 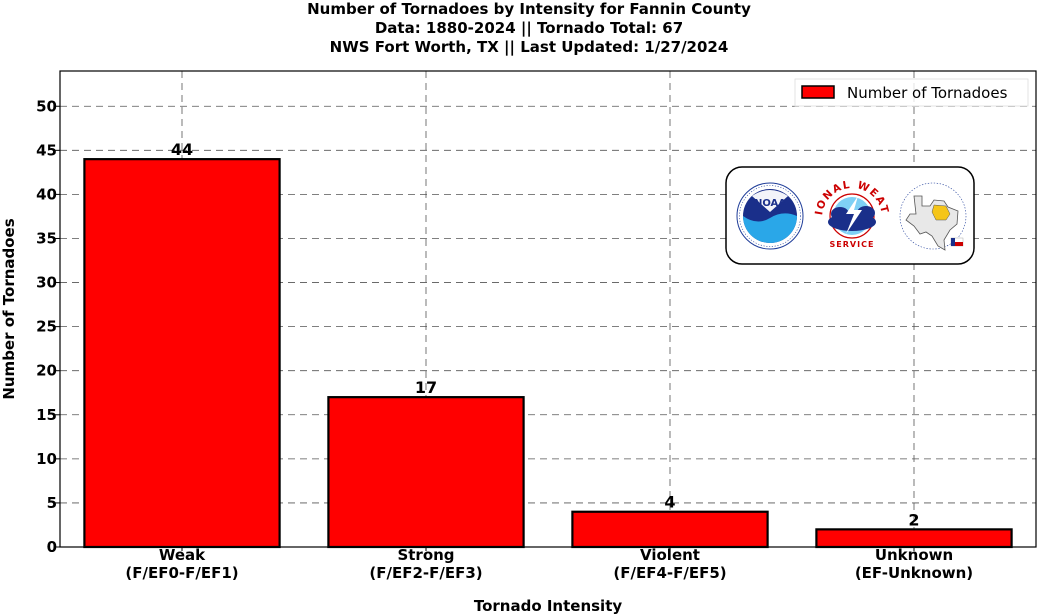 I want to click on bar-value-label: 2, so click(x=913, y=519).